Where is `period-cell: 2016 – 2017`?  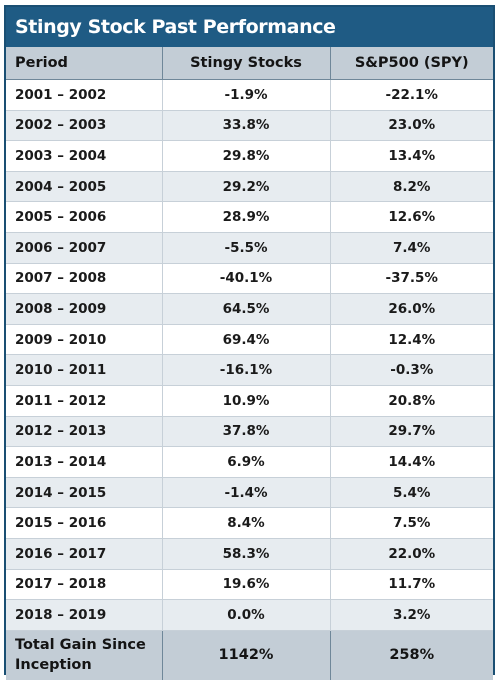 period-cell: 2016 – 2017 is located at coordinates (84, 554).